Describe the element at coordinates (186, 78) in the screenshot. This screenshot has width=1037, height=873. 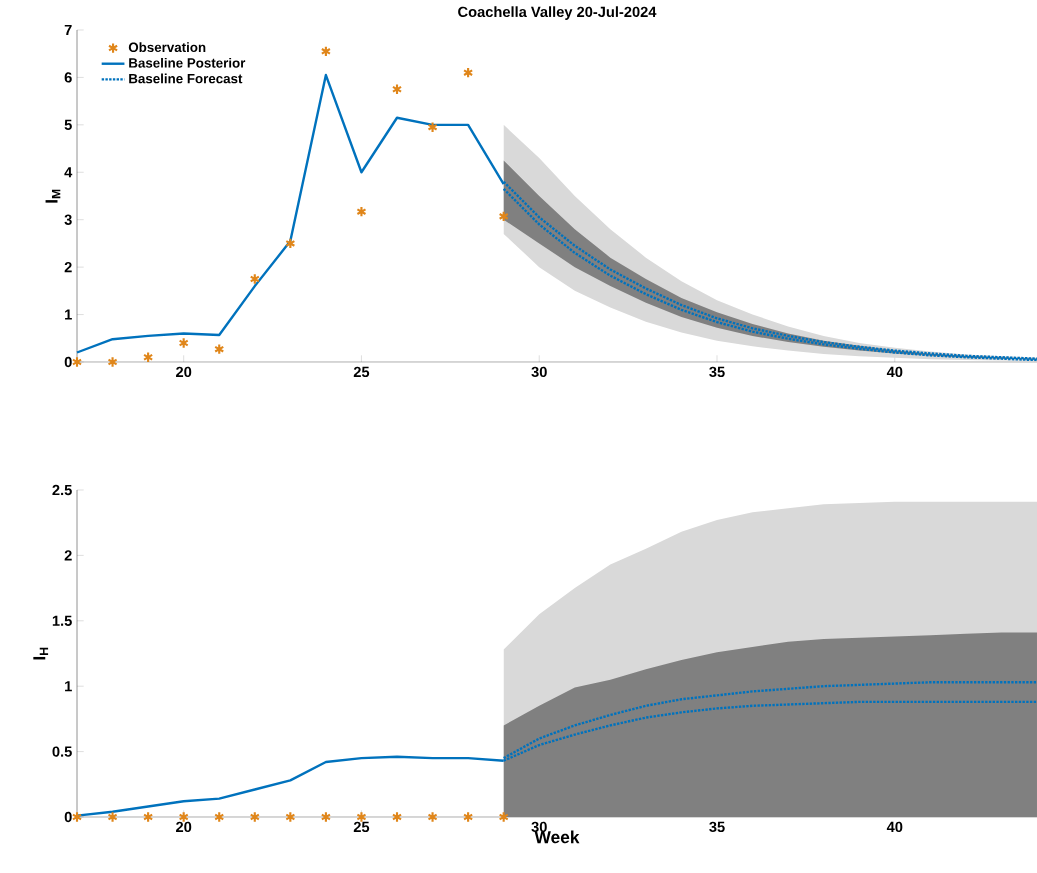
I see `legend-label: Baseline Forecast` at that location.